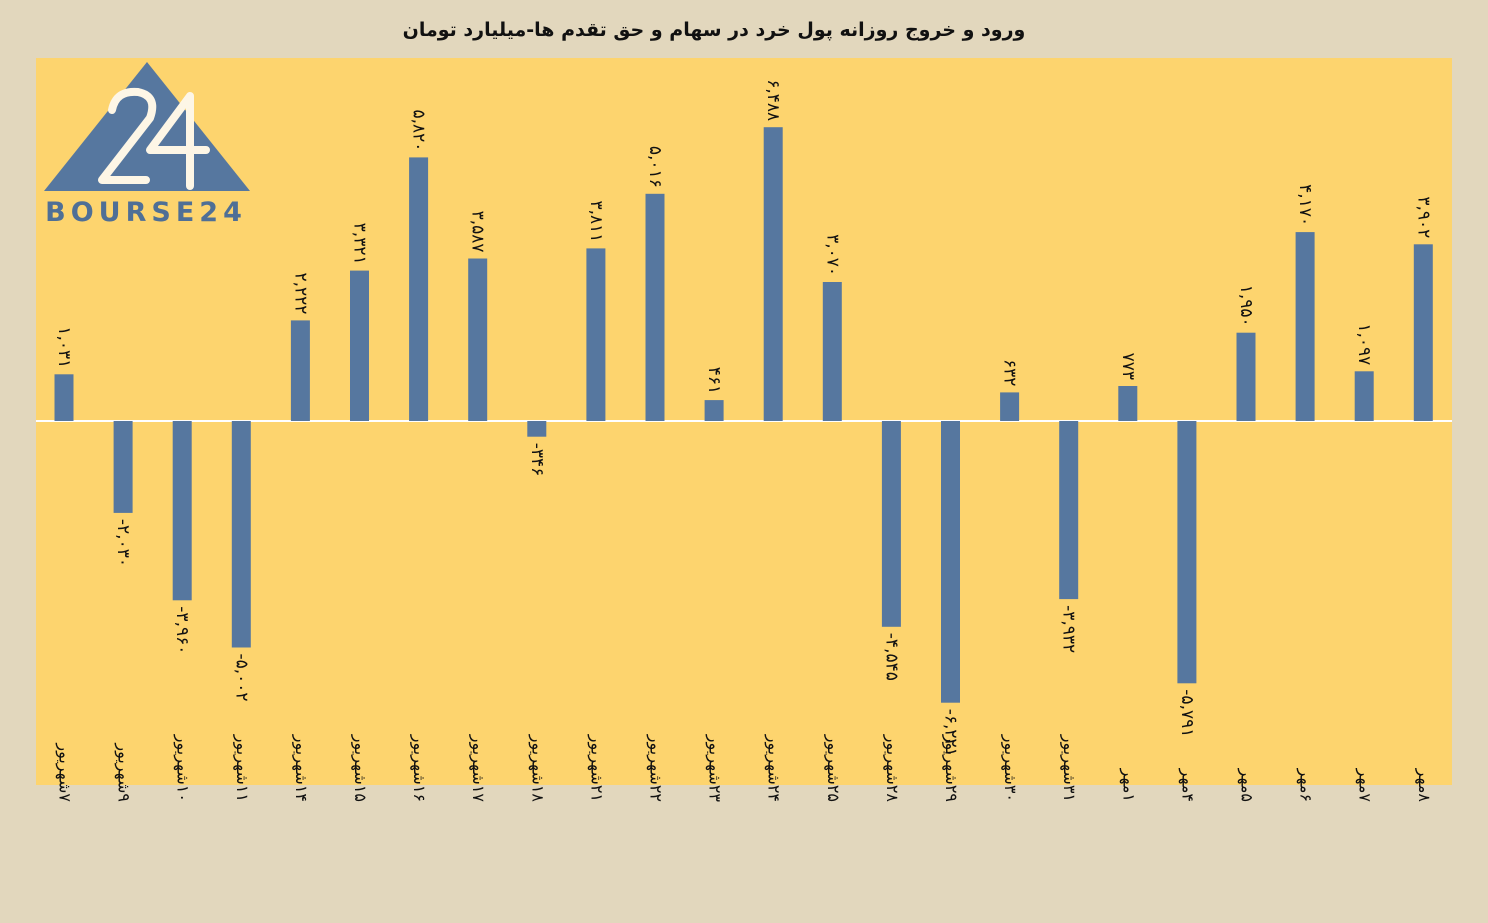  Describe the element at coordinates (242, 768) in the screenshot. I see `x-tick-label-4: ۱۱شهریور` at that location.